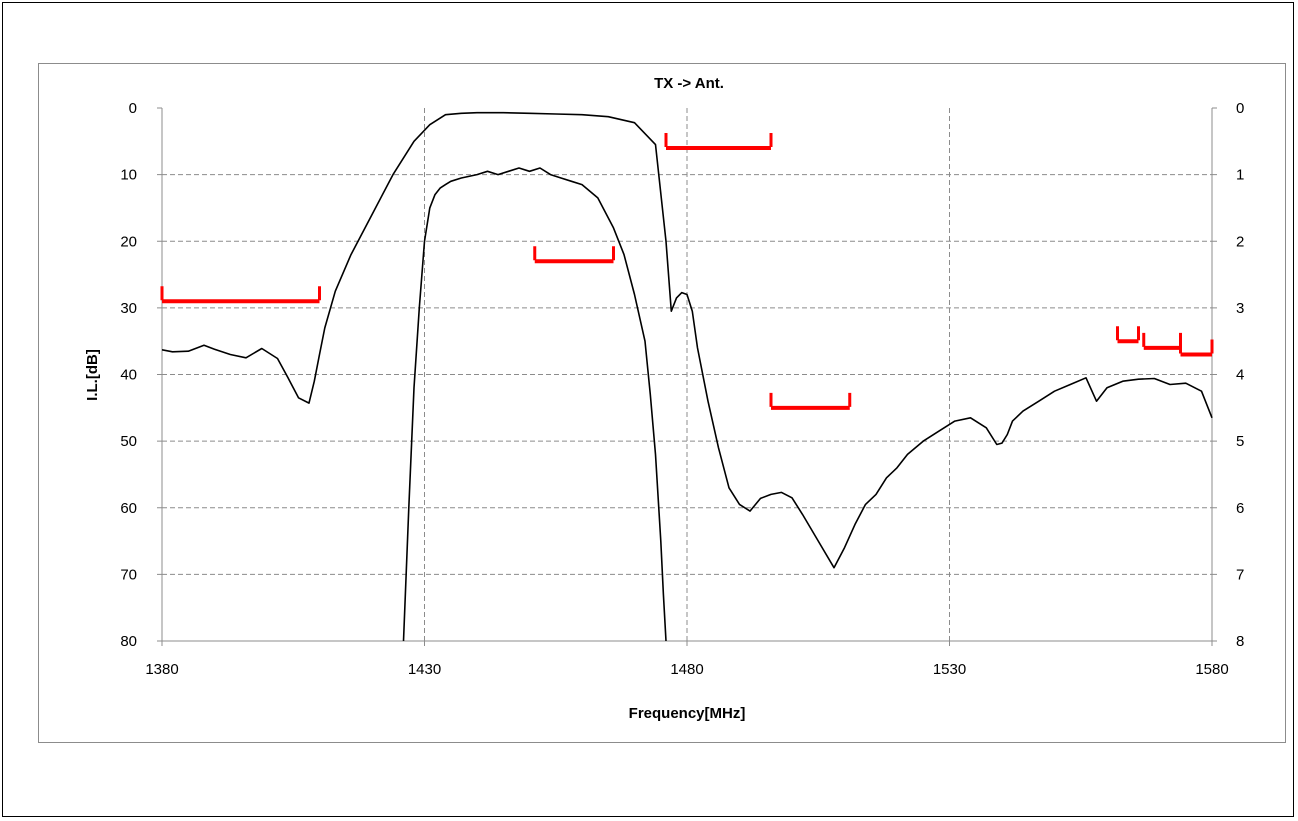  I want to click on y-right-tick-label: 0, so click(1240, 108).